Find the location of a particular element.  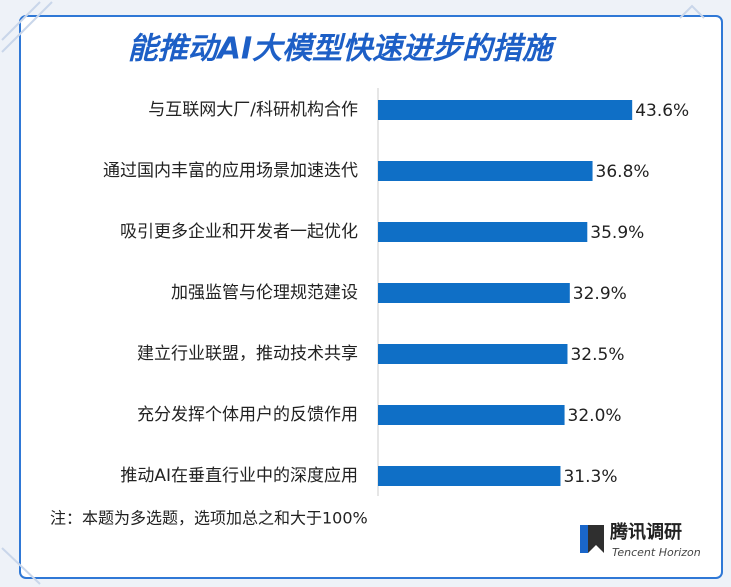

category-label: 充分发挥个体用户的反馈作用 is located at coordinates (247, 415).